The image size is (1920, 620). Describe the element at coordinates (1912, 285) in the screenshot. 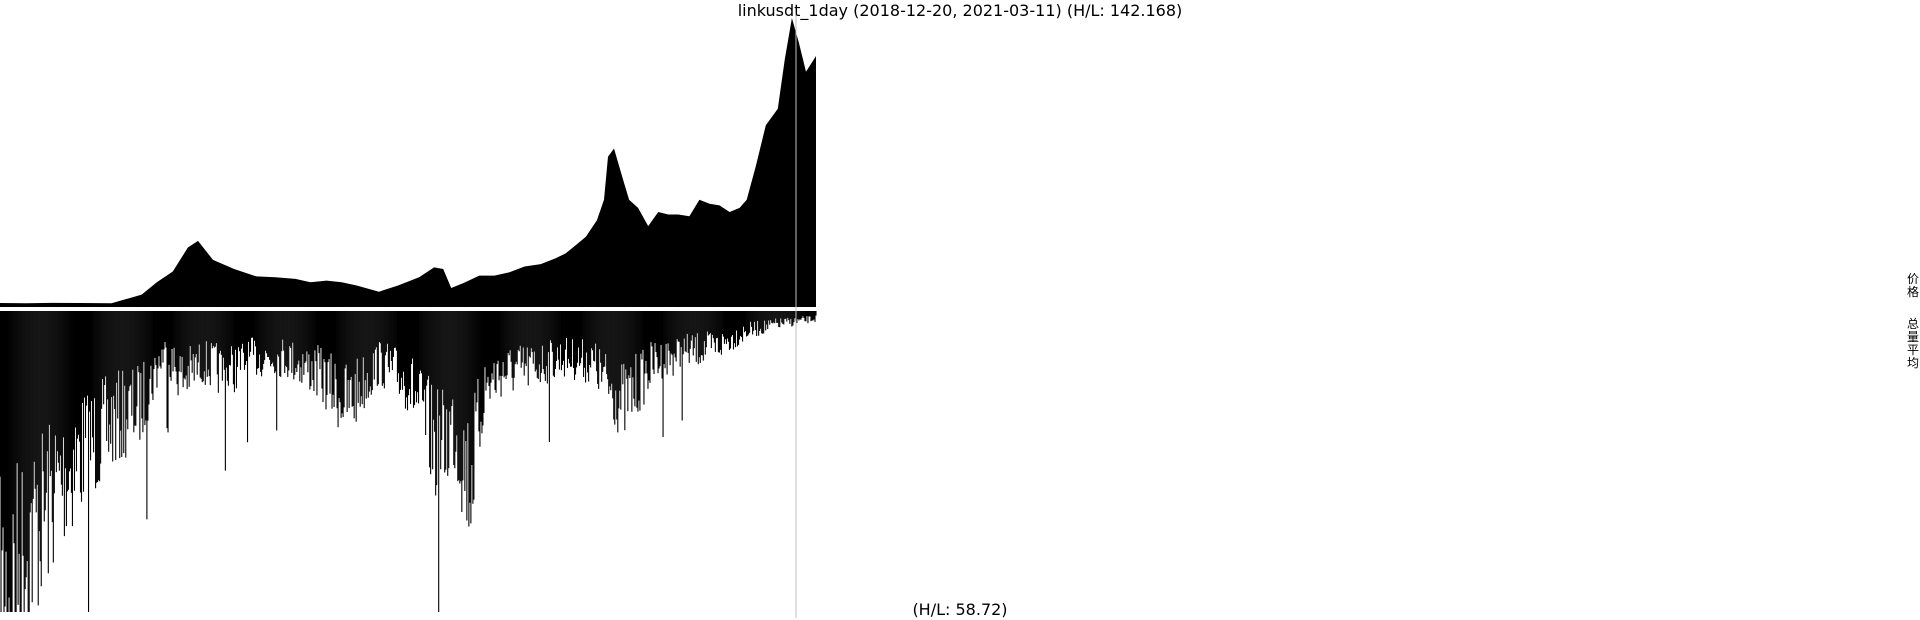

I see `legend-price: 价格` at that location.